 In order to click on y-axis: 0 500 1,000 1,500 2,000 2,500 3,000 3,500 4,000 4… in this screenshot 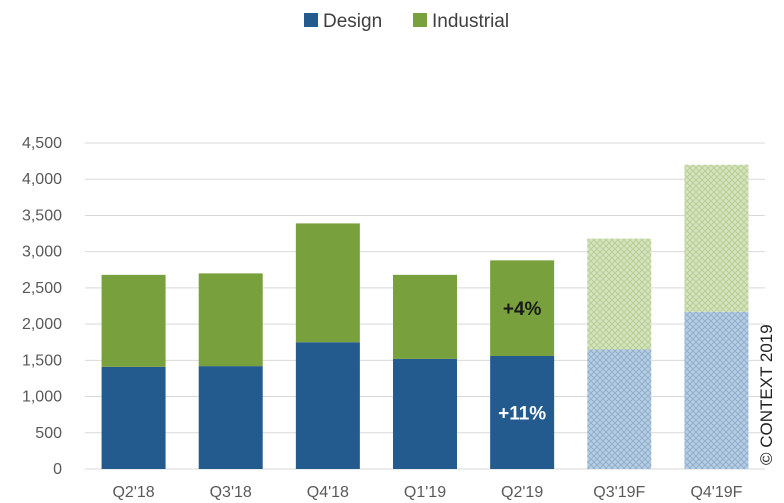, I will do `click(42, 306)`.